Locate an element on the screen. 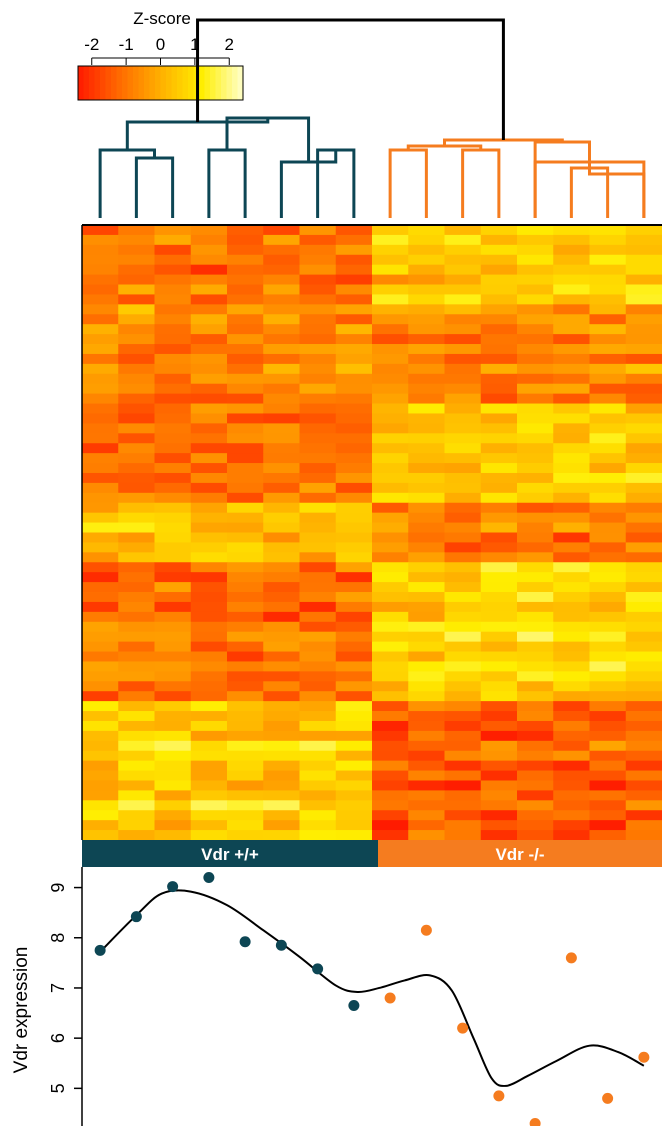  data-point-ko is located at coordinates (463, 1028).